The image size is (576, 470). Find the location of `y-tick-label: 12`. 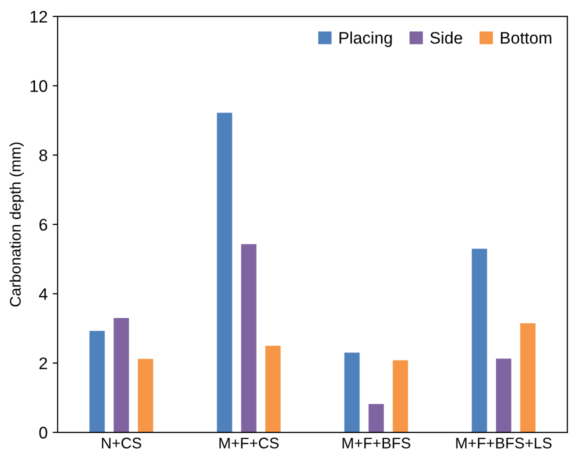

y-tick-label: 12 is located at coordinates (39, 16).